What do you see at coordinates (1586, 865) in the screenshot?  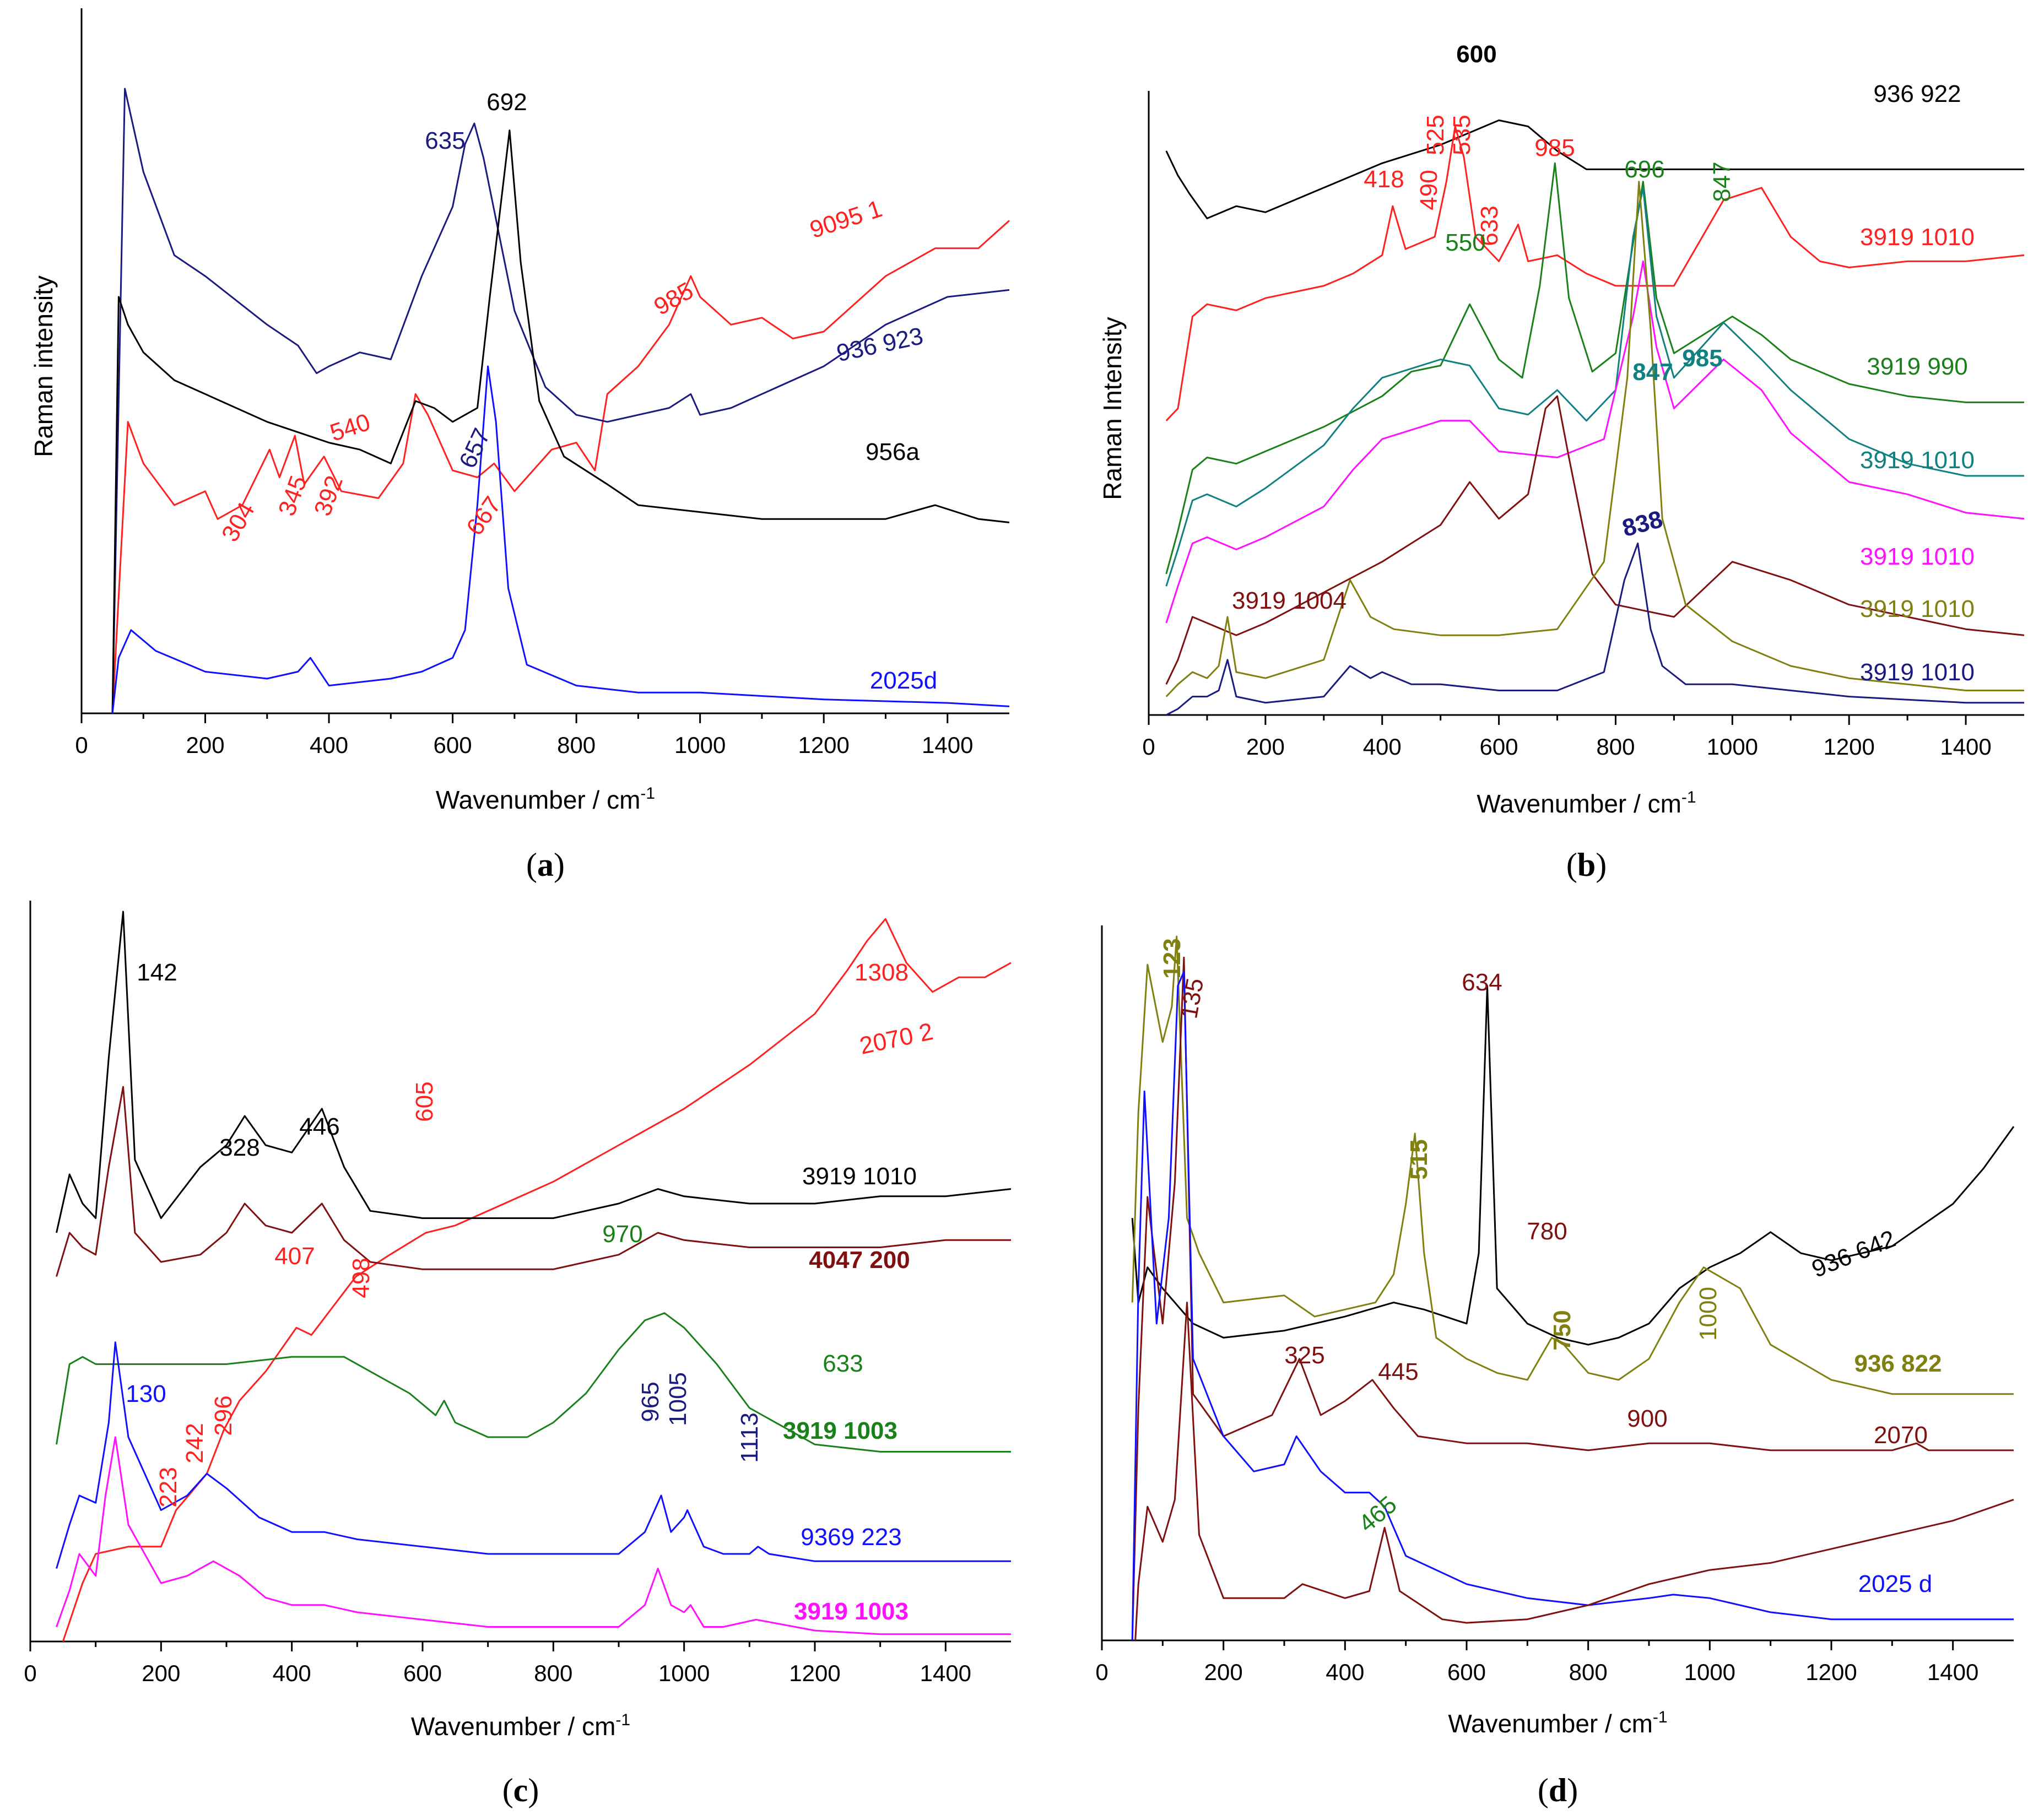 I see `panel-label: (b)` at bounding box center [1586, 865].